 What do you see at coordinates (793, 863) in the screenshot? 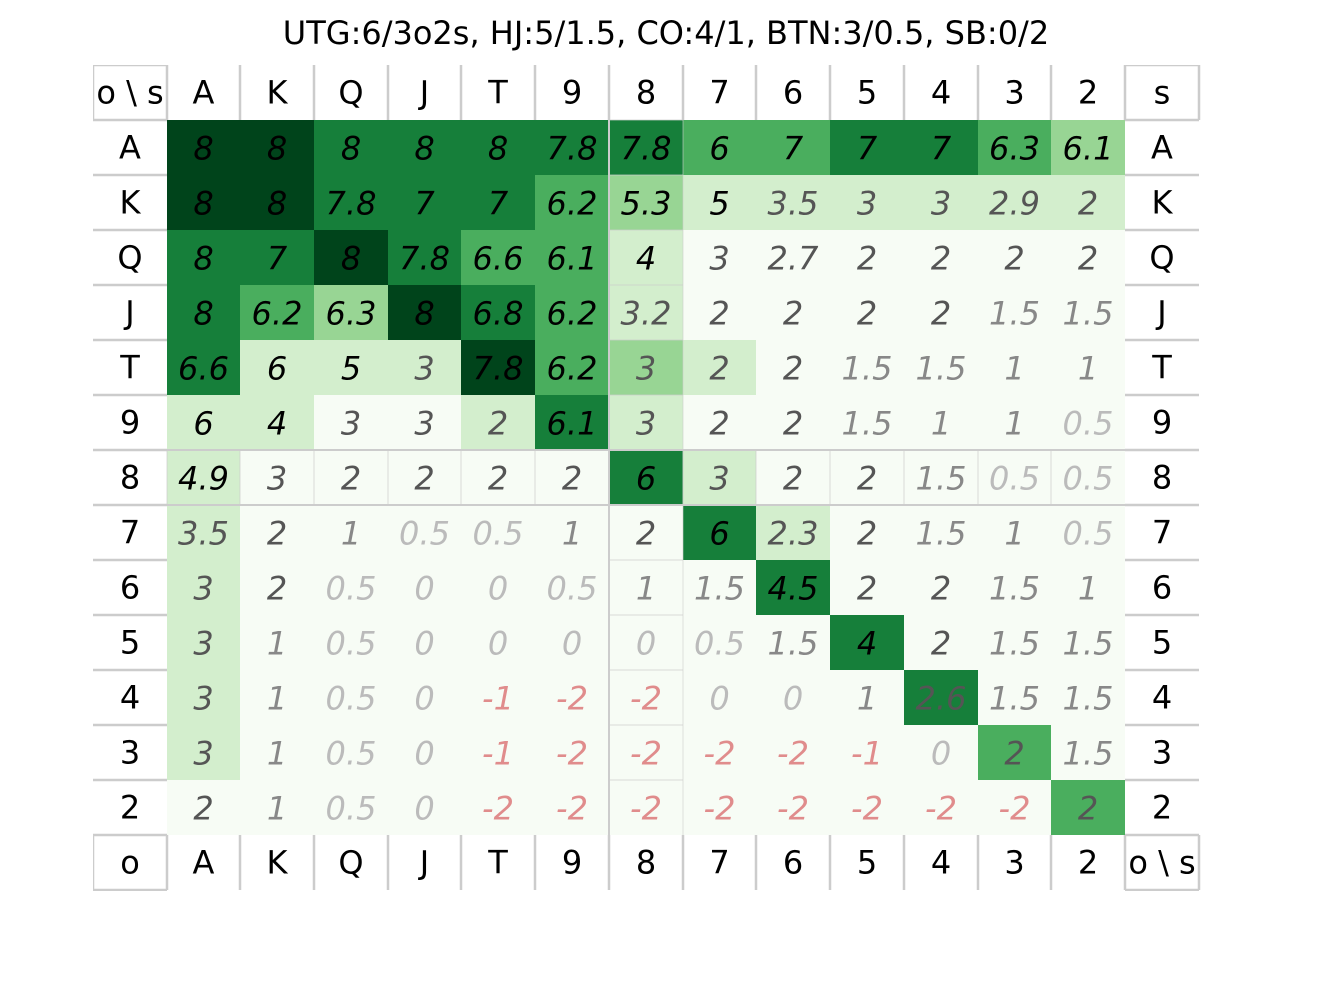
I see `column-header-bottom: 6` at bounding box center [793, 863].